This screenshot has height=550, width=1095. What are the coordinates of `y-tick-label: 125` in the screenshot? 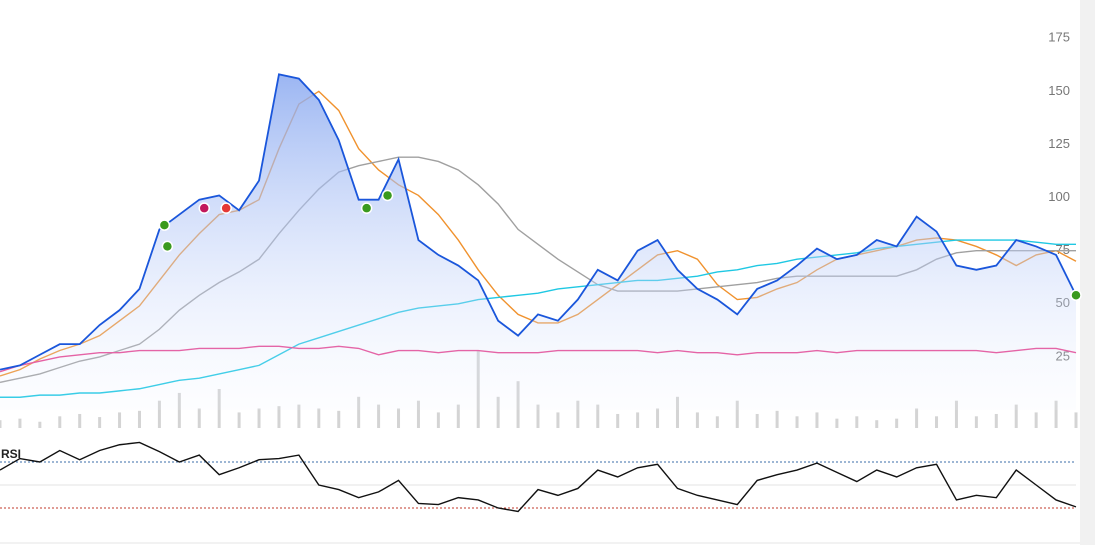 It's located at (1059, 143).